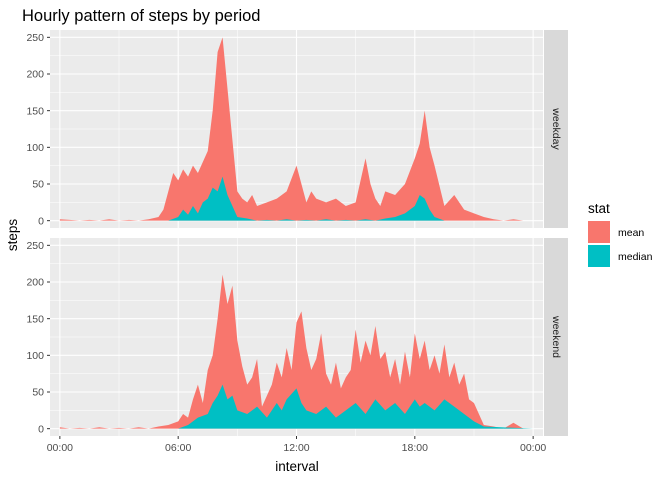 The height and width of the screenshot is (480, 672). I want to click on facet-strip-label: weekday, so click(556, 128).